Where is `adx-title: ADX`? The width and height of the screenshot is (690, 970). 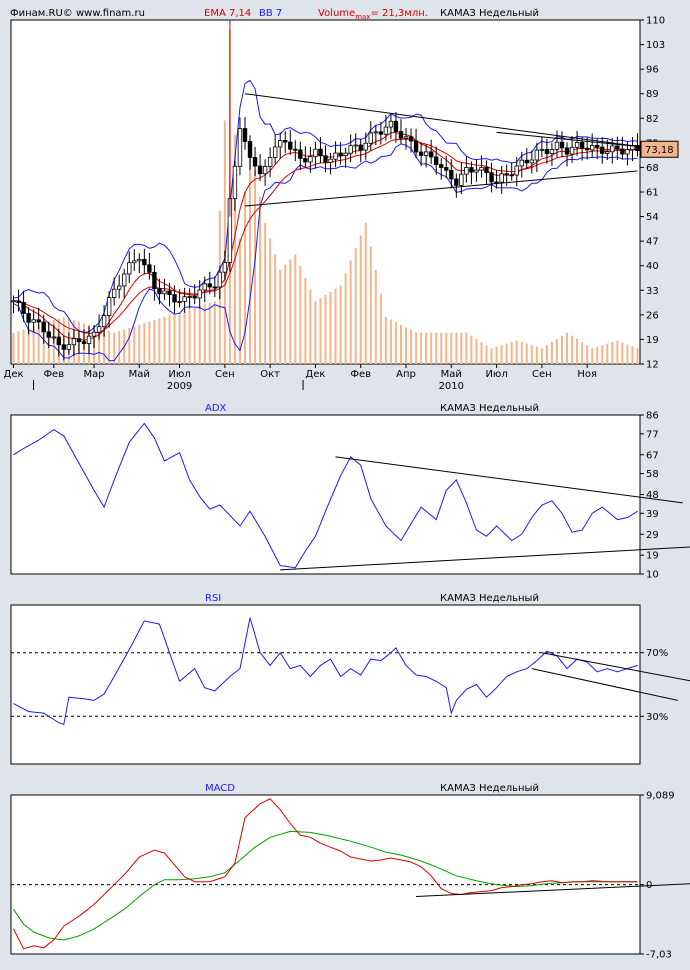
adx-title: ADX is located at coordinates (216, 408).